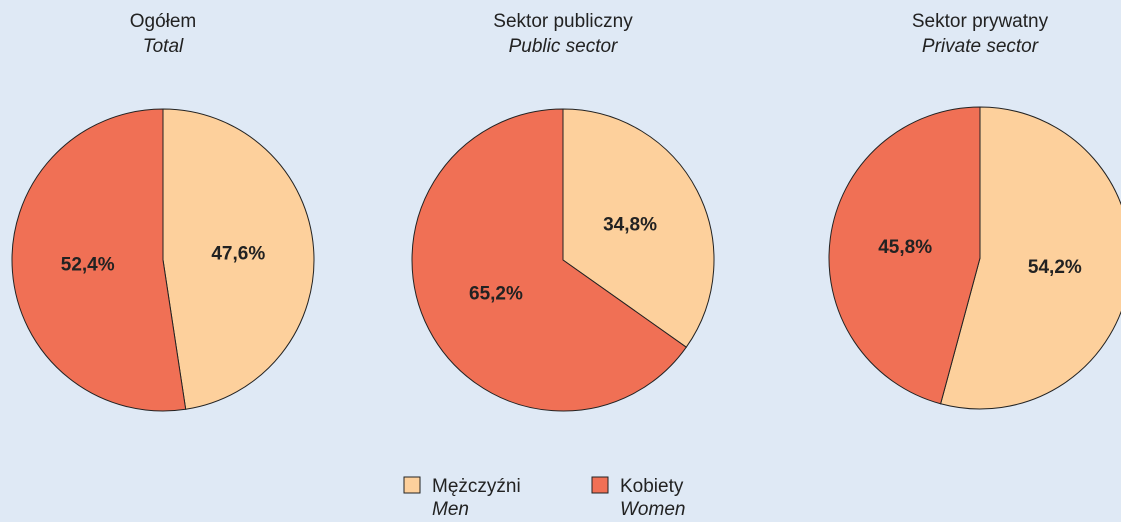  Describe the element at coordinates (163, 46) in the screenshot. I see `chart-subtitle: Total` at that location.